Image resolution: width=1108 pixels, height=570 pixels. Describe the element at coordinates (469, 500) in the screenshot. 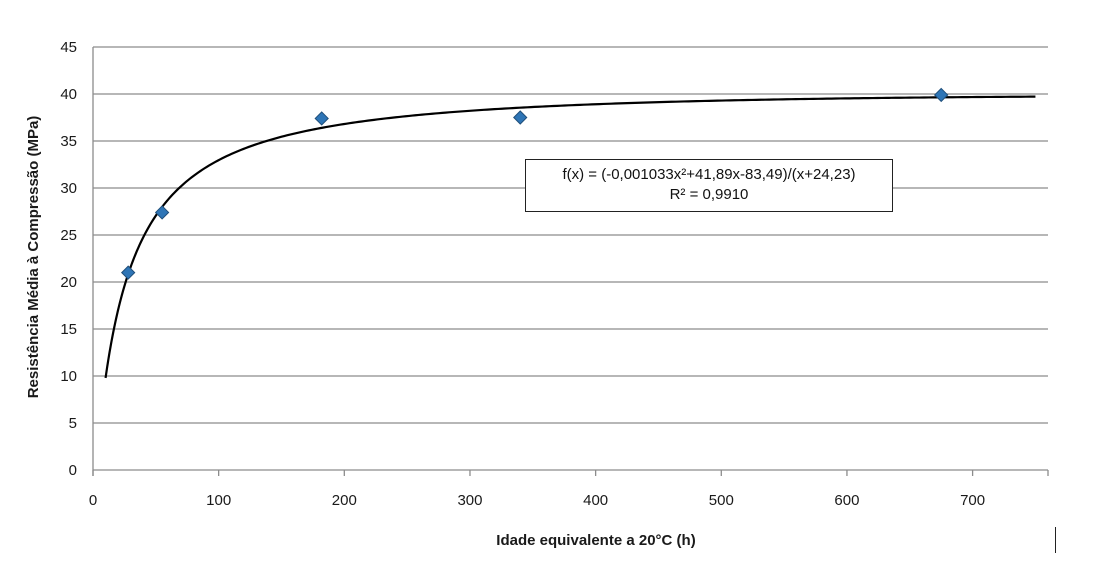

I see `x-tick-label: 300` at that location.